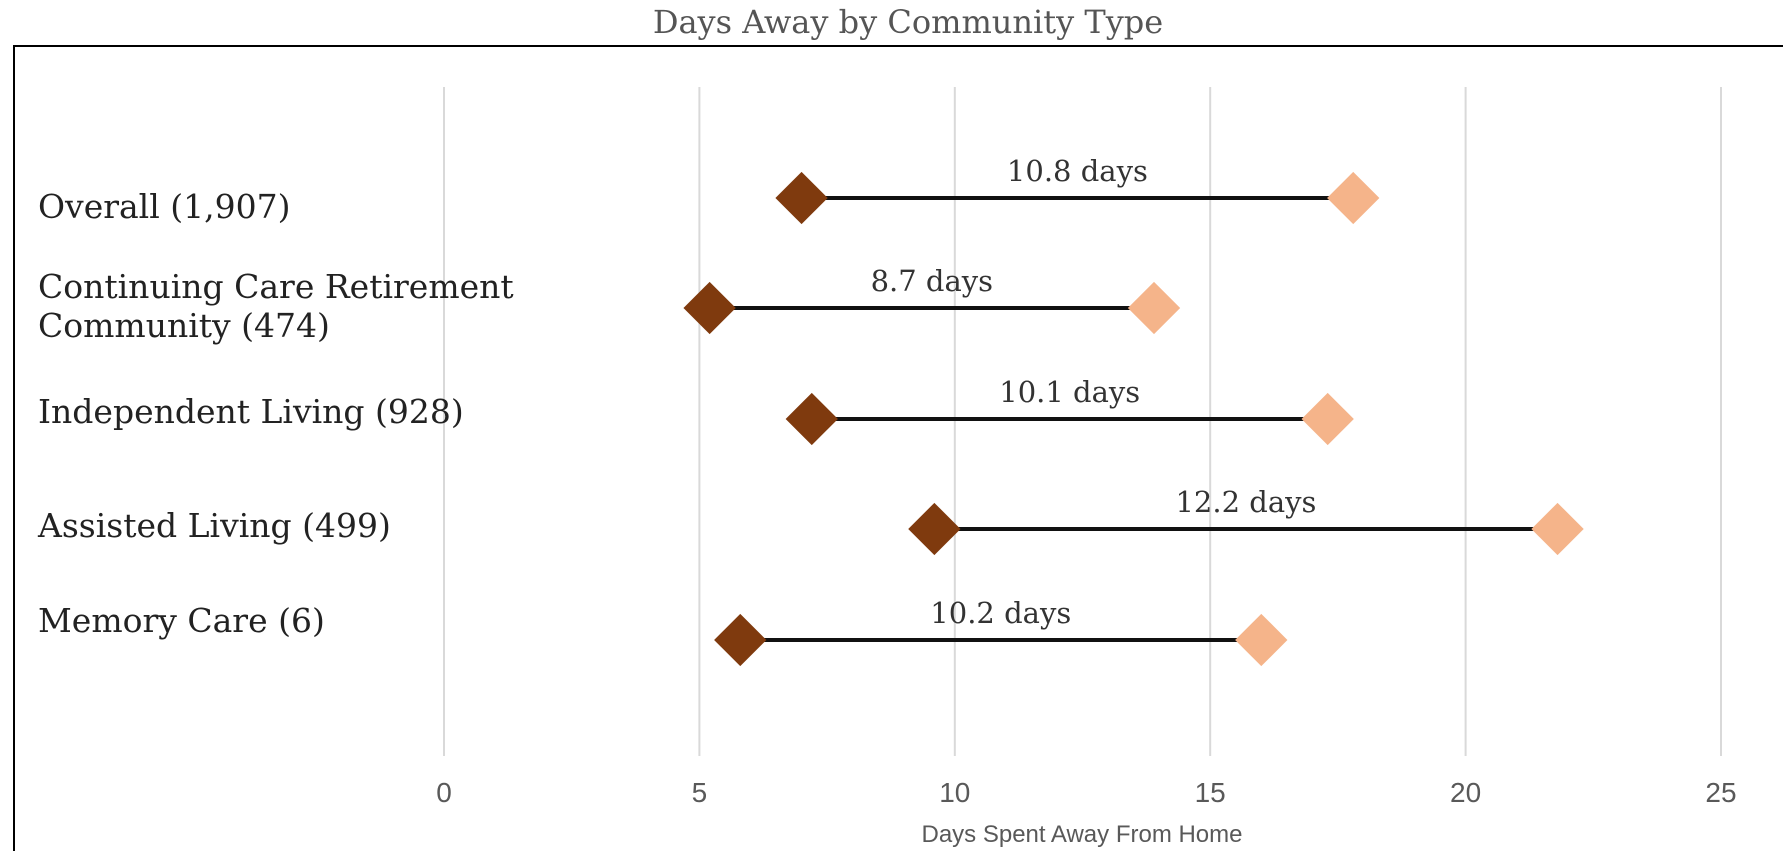 Image resolution: width=1783 pixels, height=851 pixels. I want to click on category-label: Memory Care (6), so click(181, 620).